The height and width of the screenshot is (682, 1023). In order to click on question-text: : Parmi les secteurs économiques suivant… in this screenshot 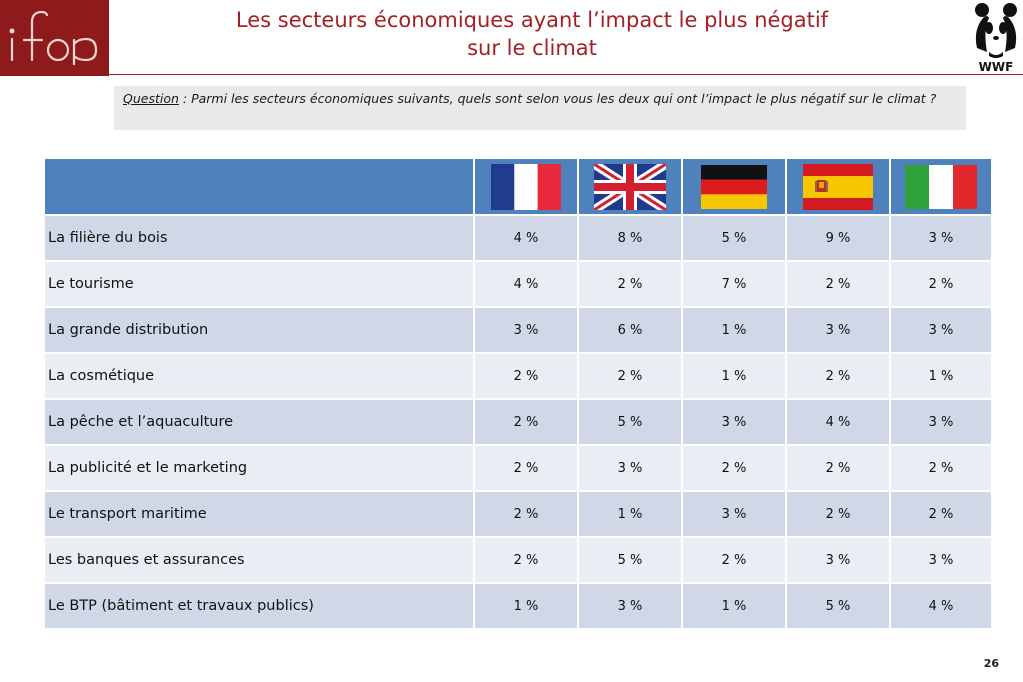, I will do `click(557, 98)`.